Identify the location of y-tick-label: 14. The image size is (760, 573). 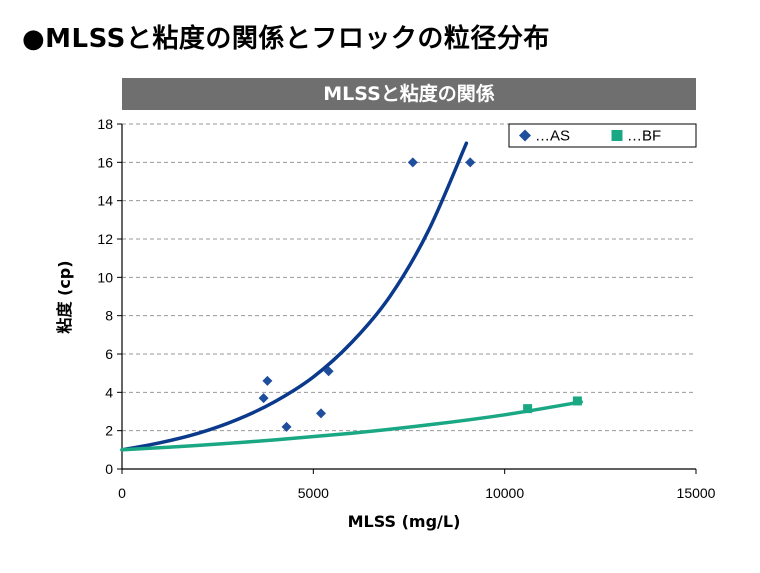
(105, 201).